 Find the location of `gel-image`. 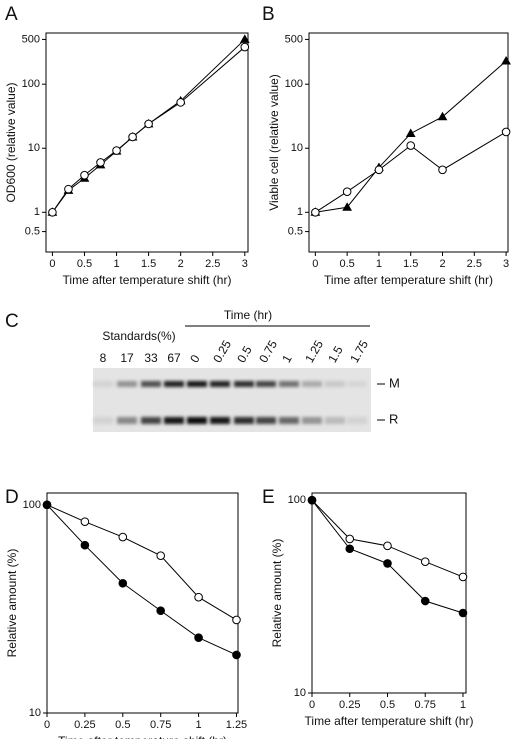

gel-image is located at coordinates (232, 400).